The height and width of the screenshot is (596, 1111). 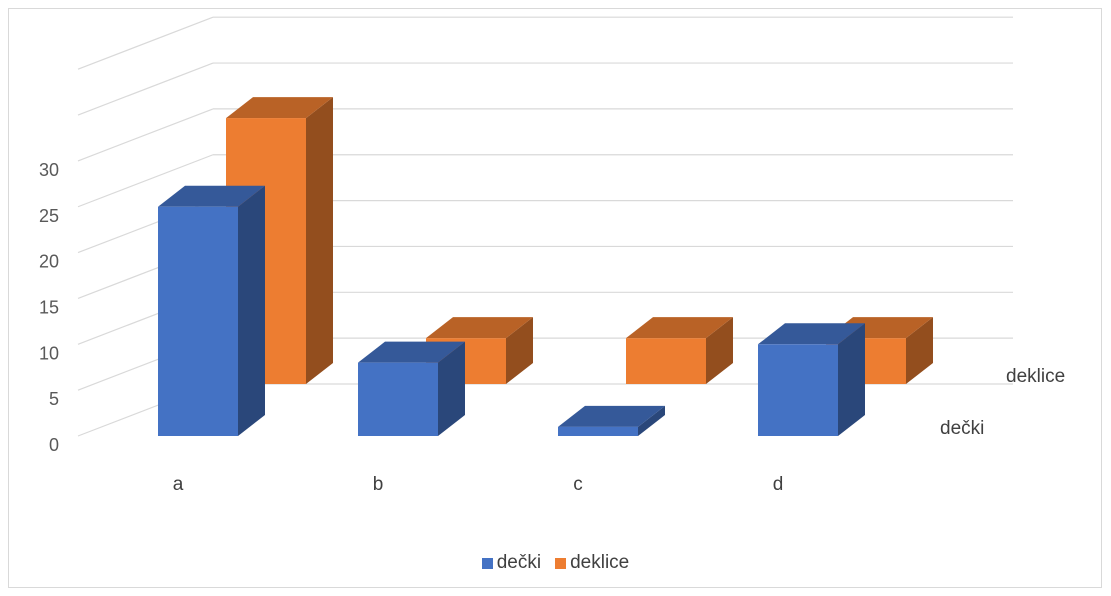 I want to click on legend-item-2: deklice, so click(x=592, y=563).